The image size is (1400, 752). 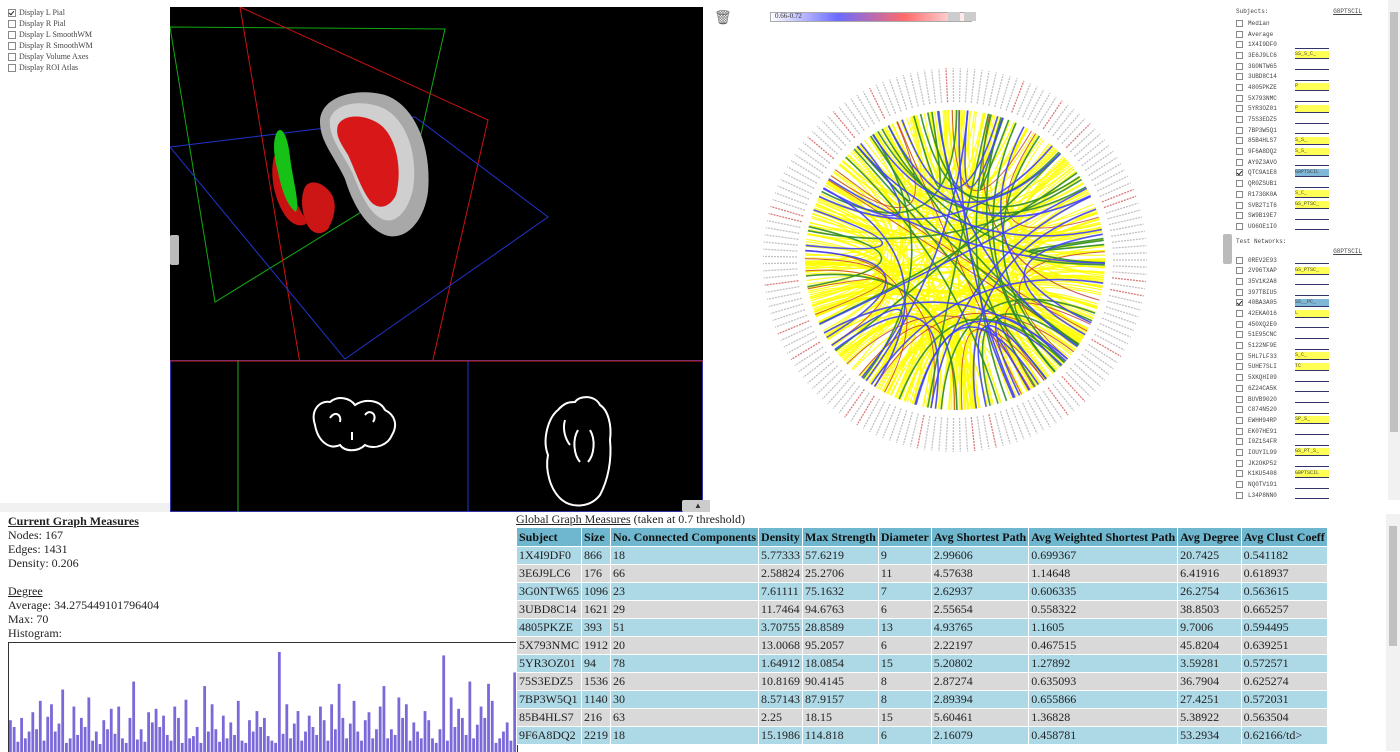 What do you see at coordinates (781, 537) in the screenshot?
I see `column-header: Density` at bounding box center [781, 537].